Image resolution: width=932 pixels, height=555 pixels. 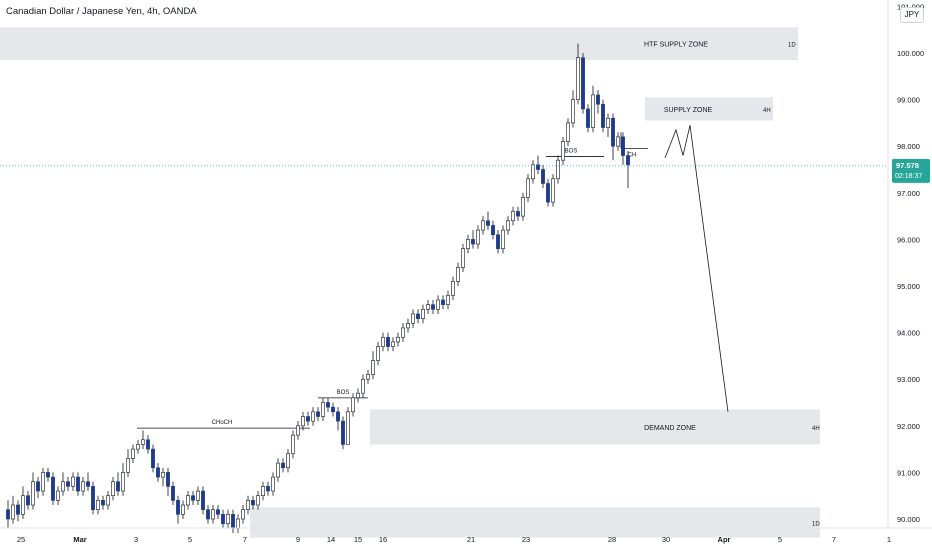 I want to click on last-price-badge, so click(x=911, y=170).